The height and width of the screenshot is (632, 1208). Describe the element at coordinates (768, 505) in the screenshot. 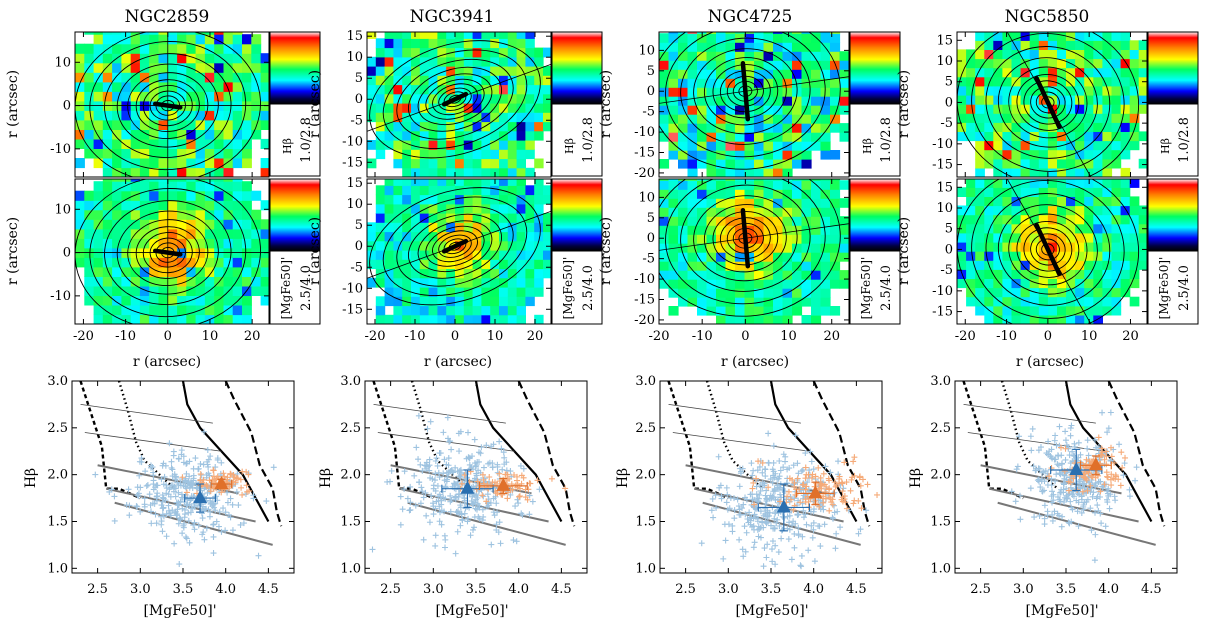

I see `model-isochrone` at that location.